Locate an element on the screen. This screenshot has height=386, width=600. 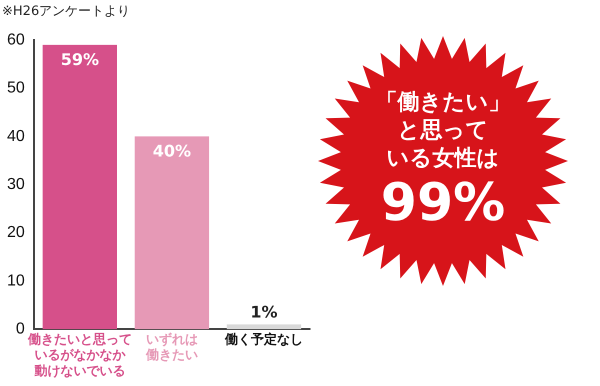
data-label: 40% is located at coordinates (172, 151).